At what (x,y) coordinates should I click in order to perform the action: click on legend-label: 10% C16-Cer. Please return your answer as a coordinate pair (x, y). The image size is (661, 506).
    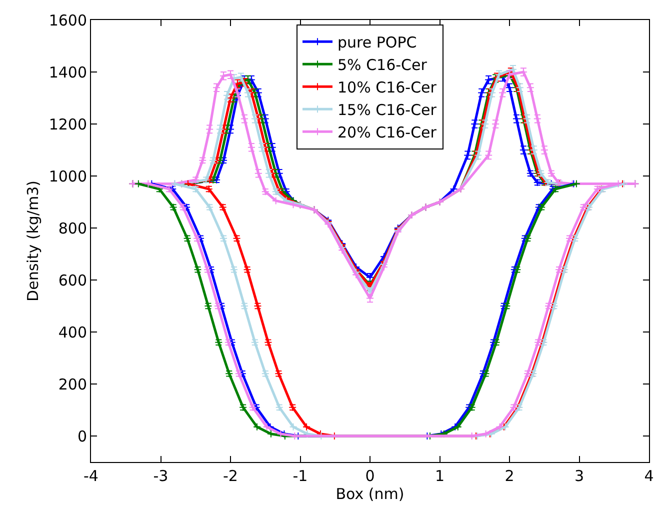
    Looking at the image, I should click on (388, 87).